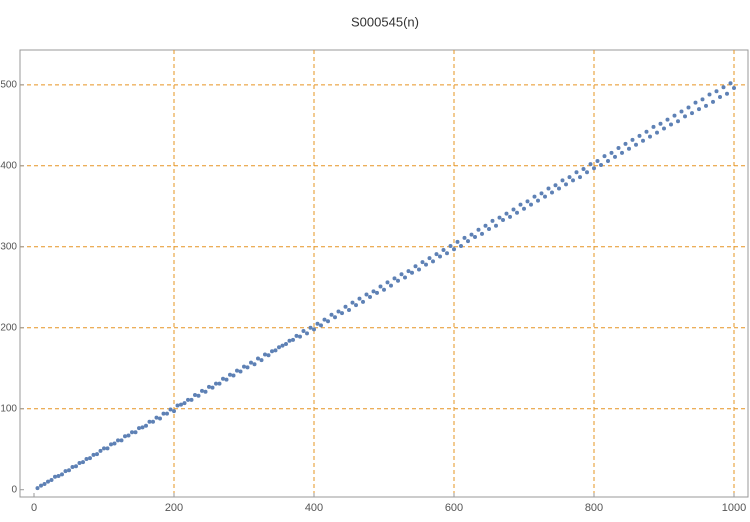 Image resolution: width=750 pixels, height=522 pixels. What do you see at coordinates (734, 508) in the screenshot?
I see `x-tick-label: 1000` at bounding box center [734, 508].